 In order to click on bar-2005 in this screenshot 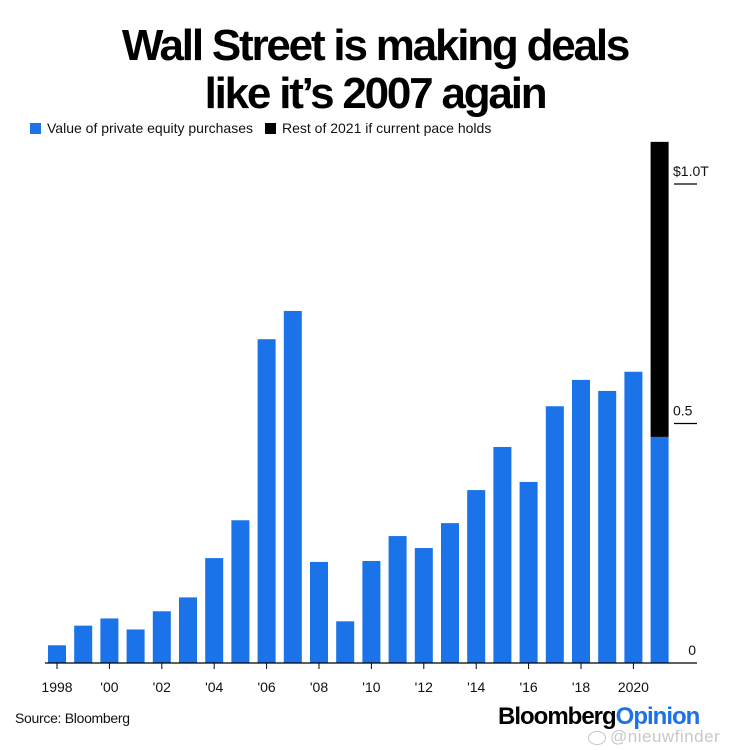, I will do `click(240, 591)`.